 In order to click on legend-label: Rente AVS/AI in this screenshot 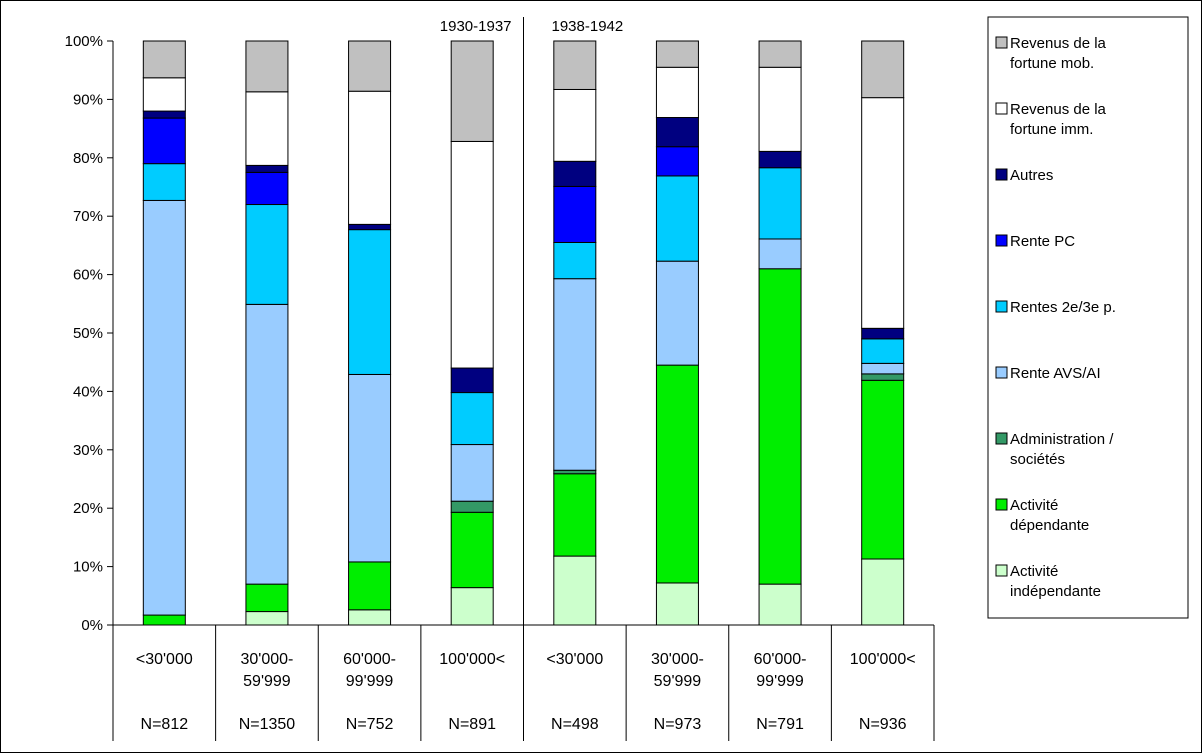, I will do `click(1055, 373)`.